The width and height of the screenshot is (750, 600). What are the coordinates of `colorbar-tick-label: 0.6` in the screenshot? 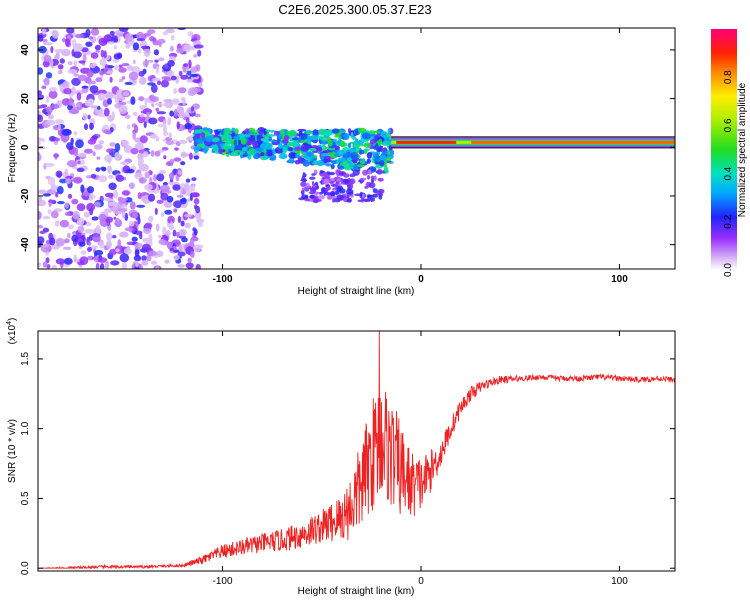 It's located at (728, 125).